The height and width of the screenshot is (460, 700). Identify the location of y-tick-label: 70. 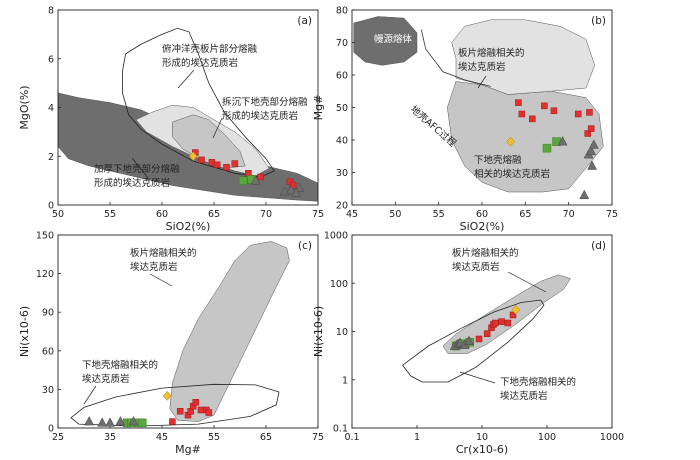
(342, 43).